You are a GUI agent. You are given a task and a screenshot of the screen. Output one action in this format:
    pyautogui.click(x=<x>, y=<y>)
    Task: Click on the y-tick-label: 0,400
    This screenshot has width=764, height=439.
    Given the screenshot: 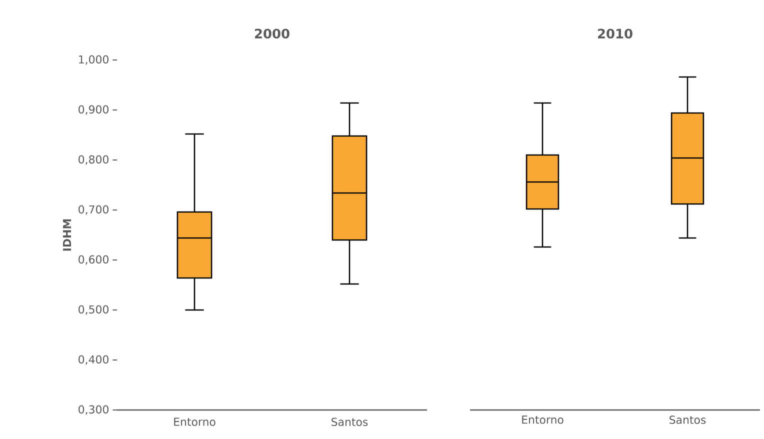 What is the action you would take?
    pyautogui.click(x=93, y=360)
    